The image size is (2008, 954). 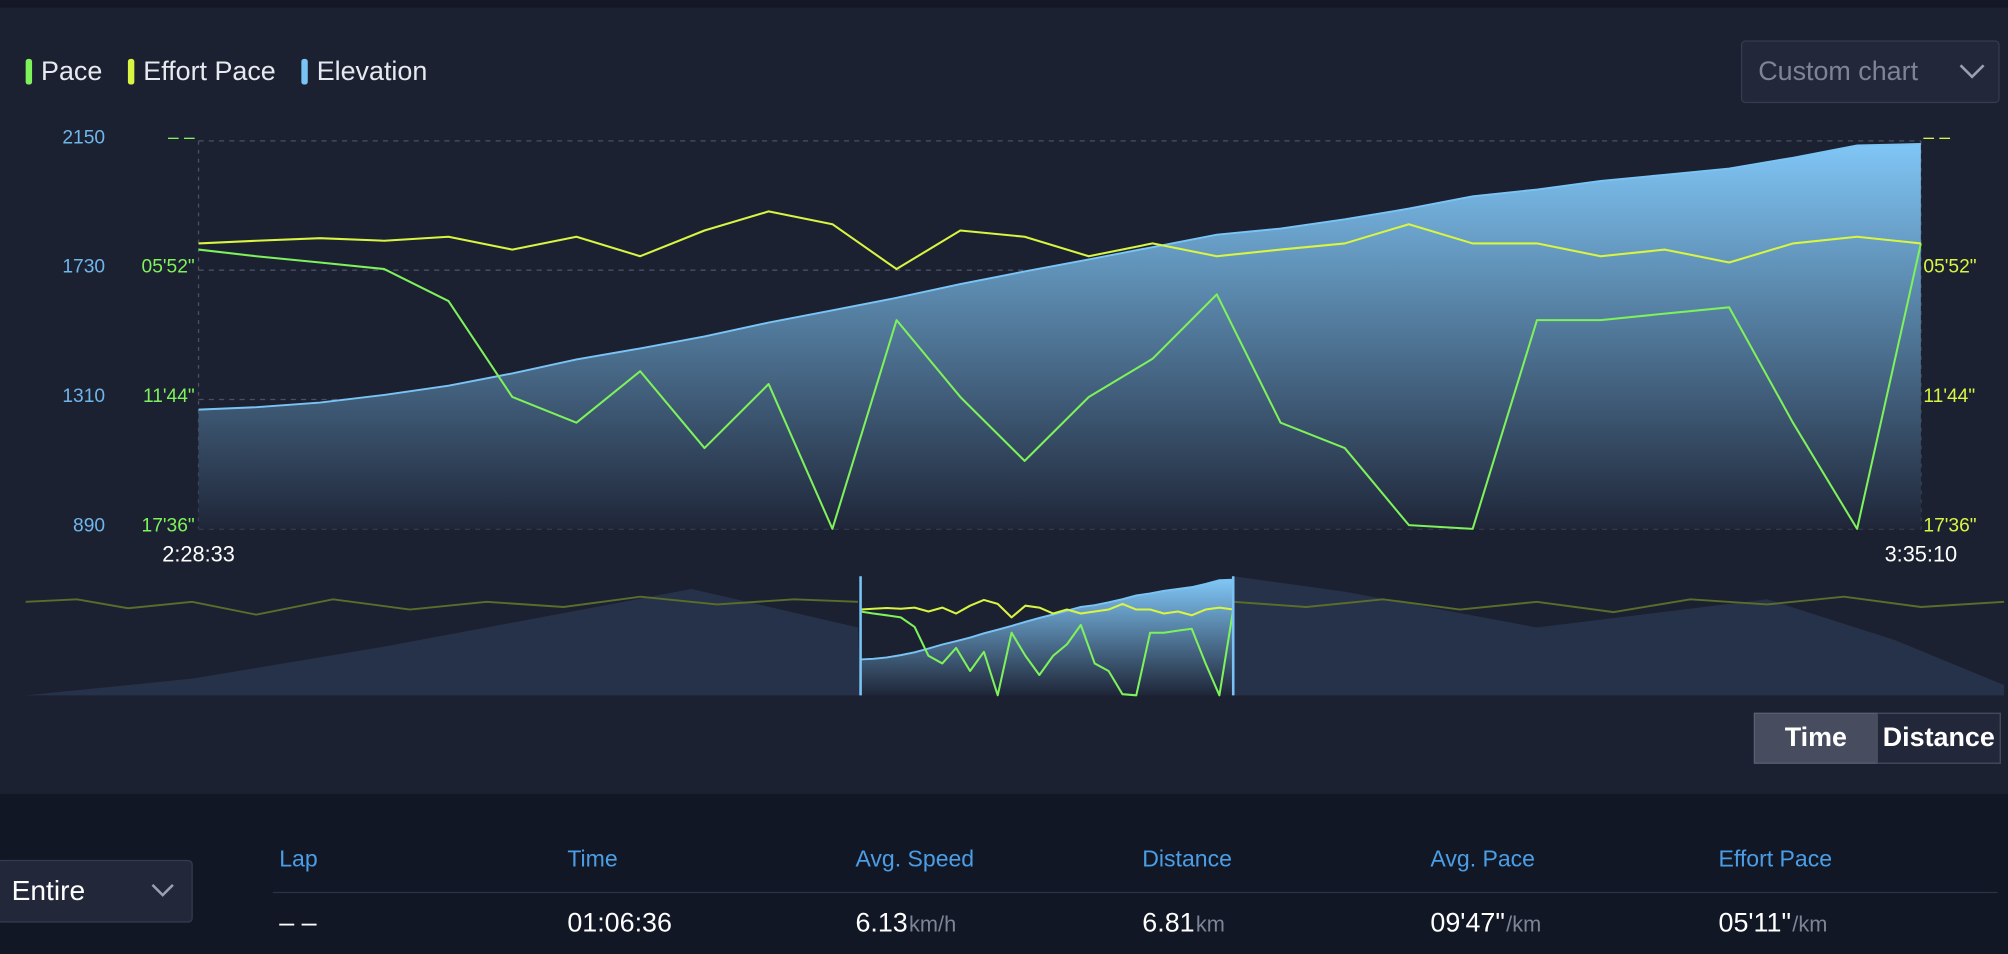 What do you see at coordinates (372, 71) in the screenshot?
I see `legend-label: Elevation` at bounding box center [372, 71].